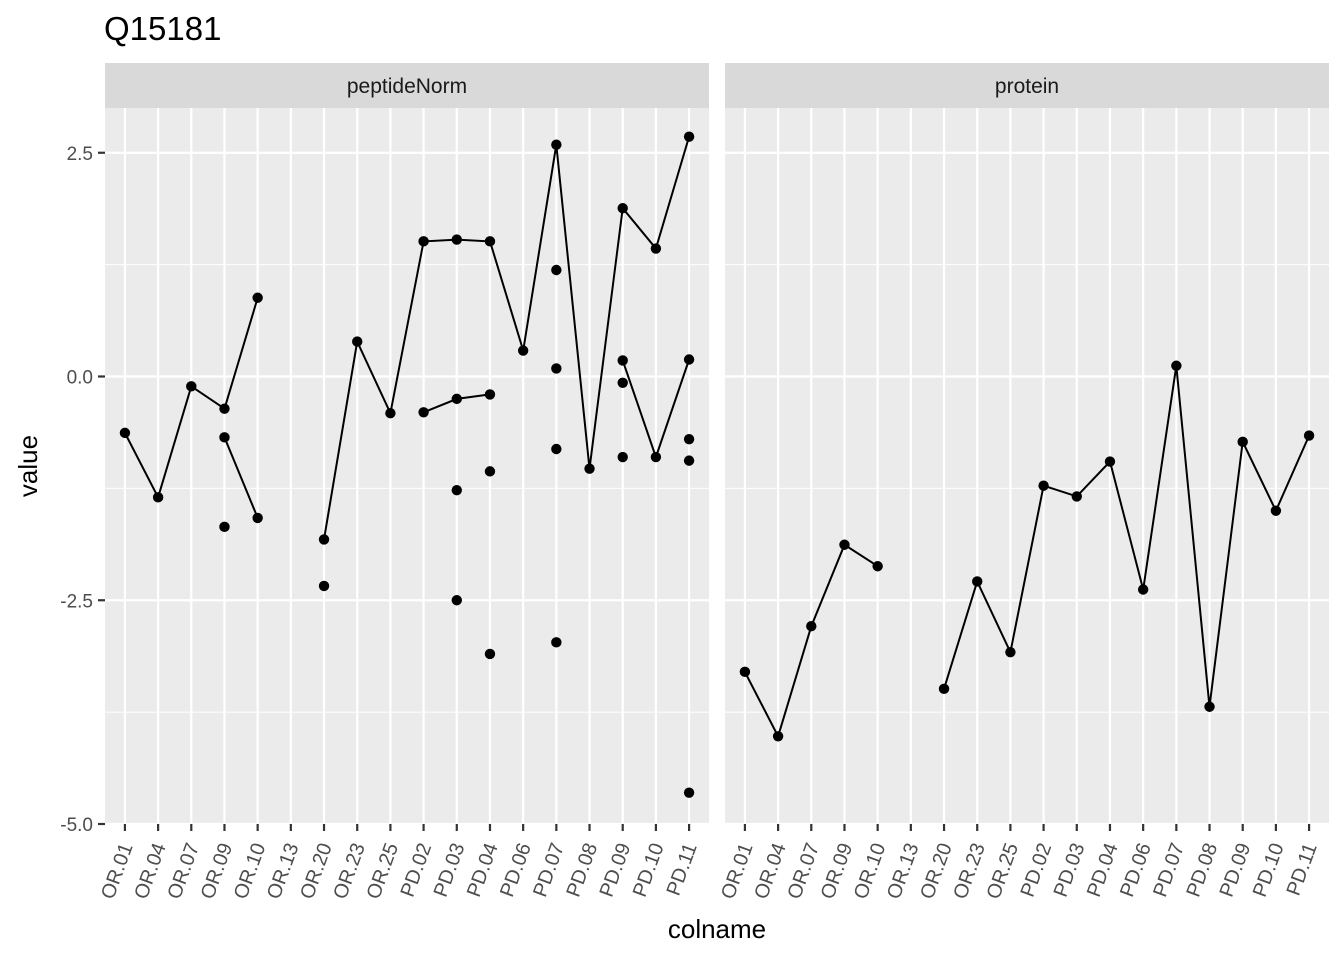 This screenshot has width=1344, height=960. What do you see at coordinates (80, 378) in the screenshot?
I see `y-tick-label: 0.0` at bounding box center [80, 378].